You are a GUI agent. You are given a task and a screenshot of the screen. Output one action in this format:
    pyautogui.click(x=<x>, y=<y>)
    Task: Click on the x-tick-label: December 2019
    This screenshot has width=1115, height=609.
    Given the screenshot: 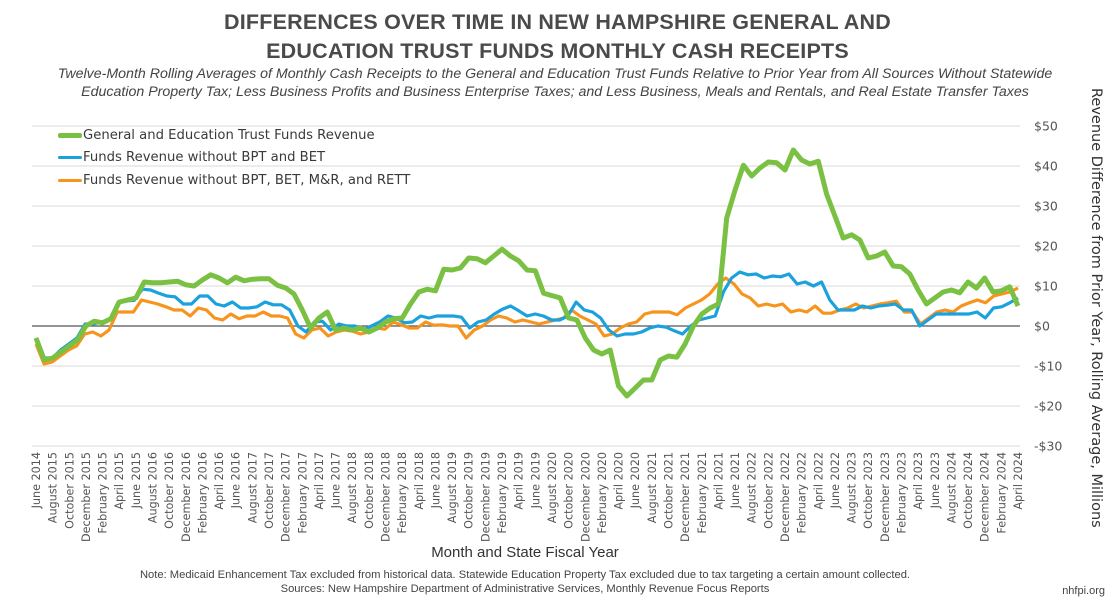 What is the action you would take?
    pyautogui.click(x=485, y=497)
    